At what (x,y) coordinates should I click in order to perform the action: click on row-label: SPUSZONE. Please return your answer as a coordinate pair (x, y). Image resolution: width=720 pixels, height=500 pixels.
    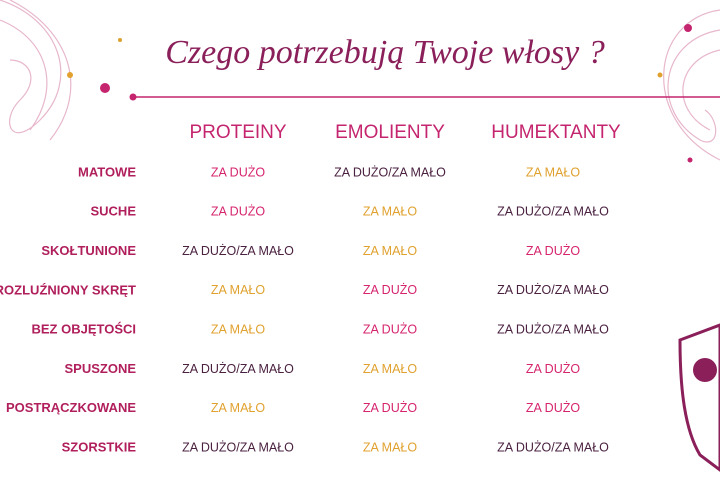
    Looking at the image, I should click on (100, 368).